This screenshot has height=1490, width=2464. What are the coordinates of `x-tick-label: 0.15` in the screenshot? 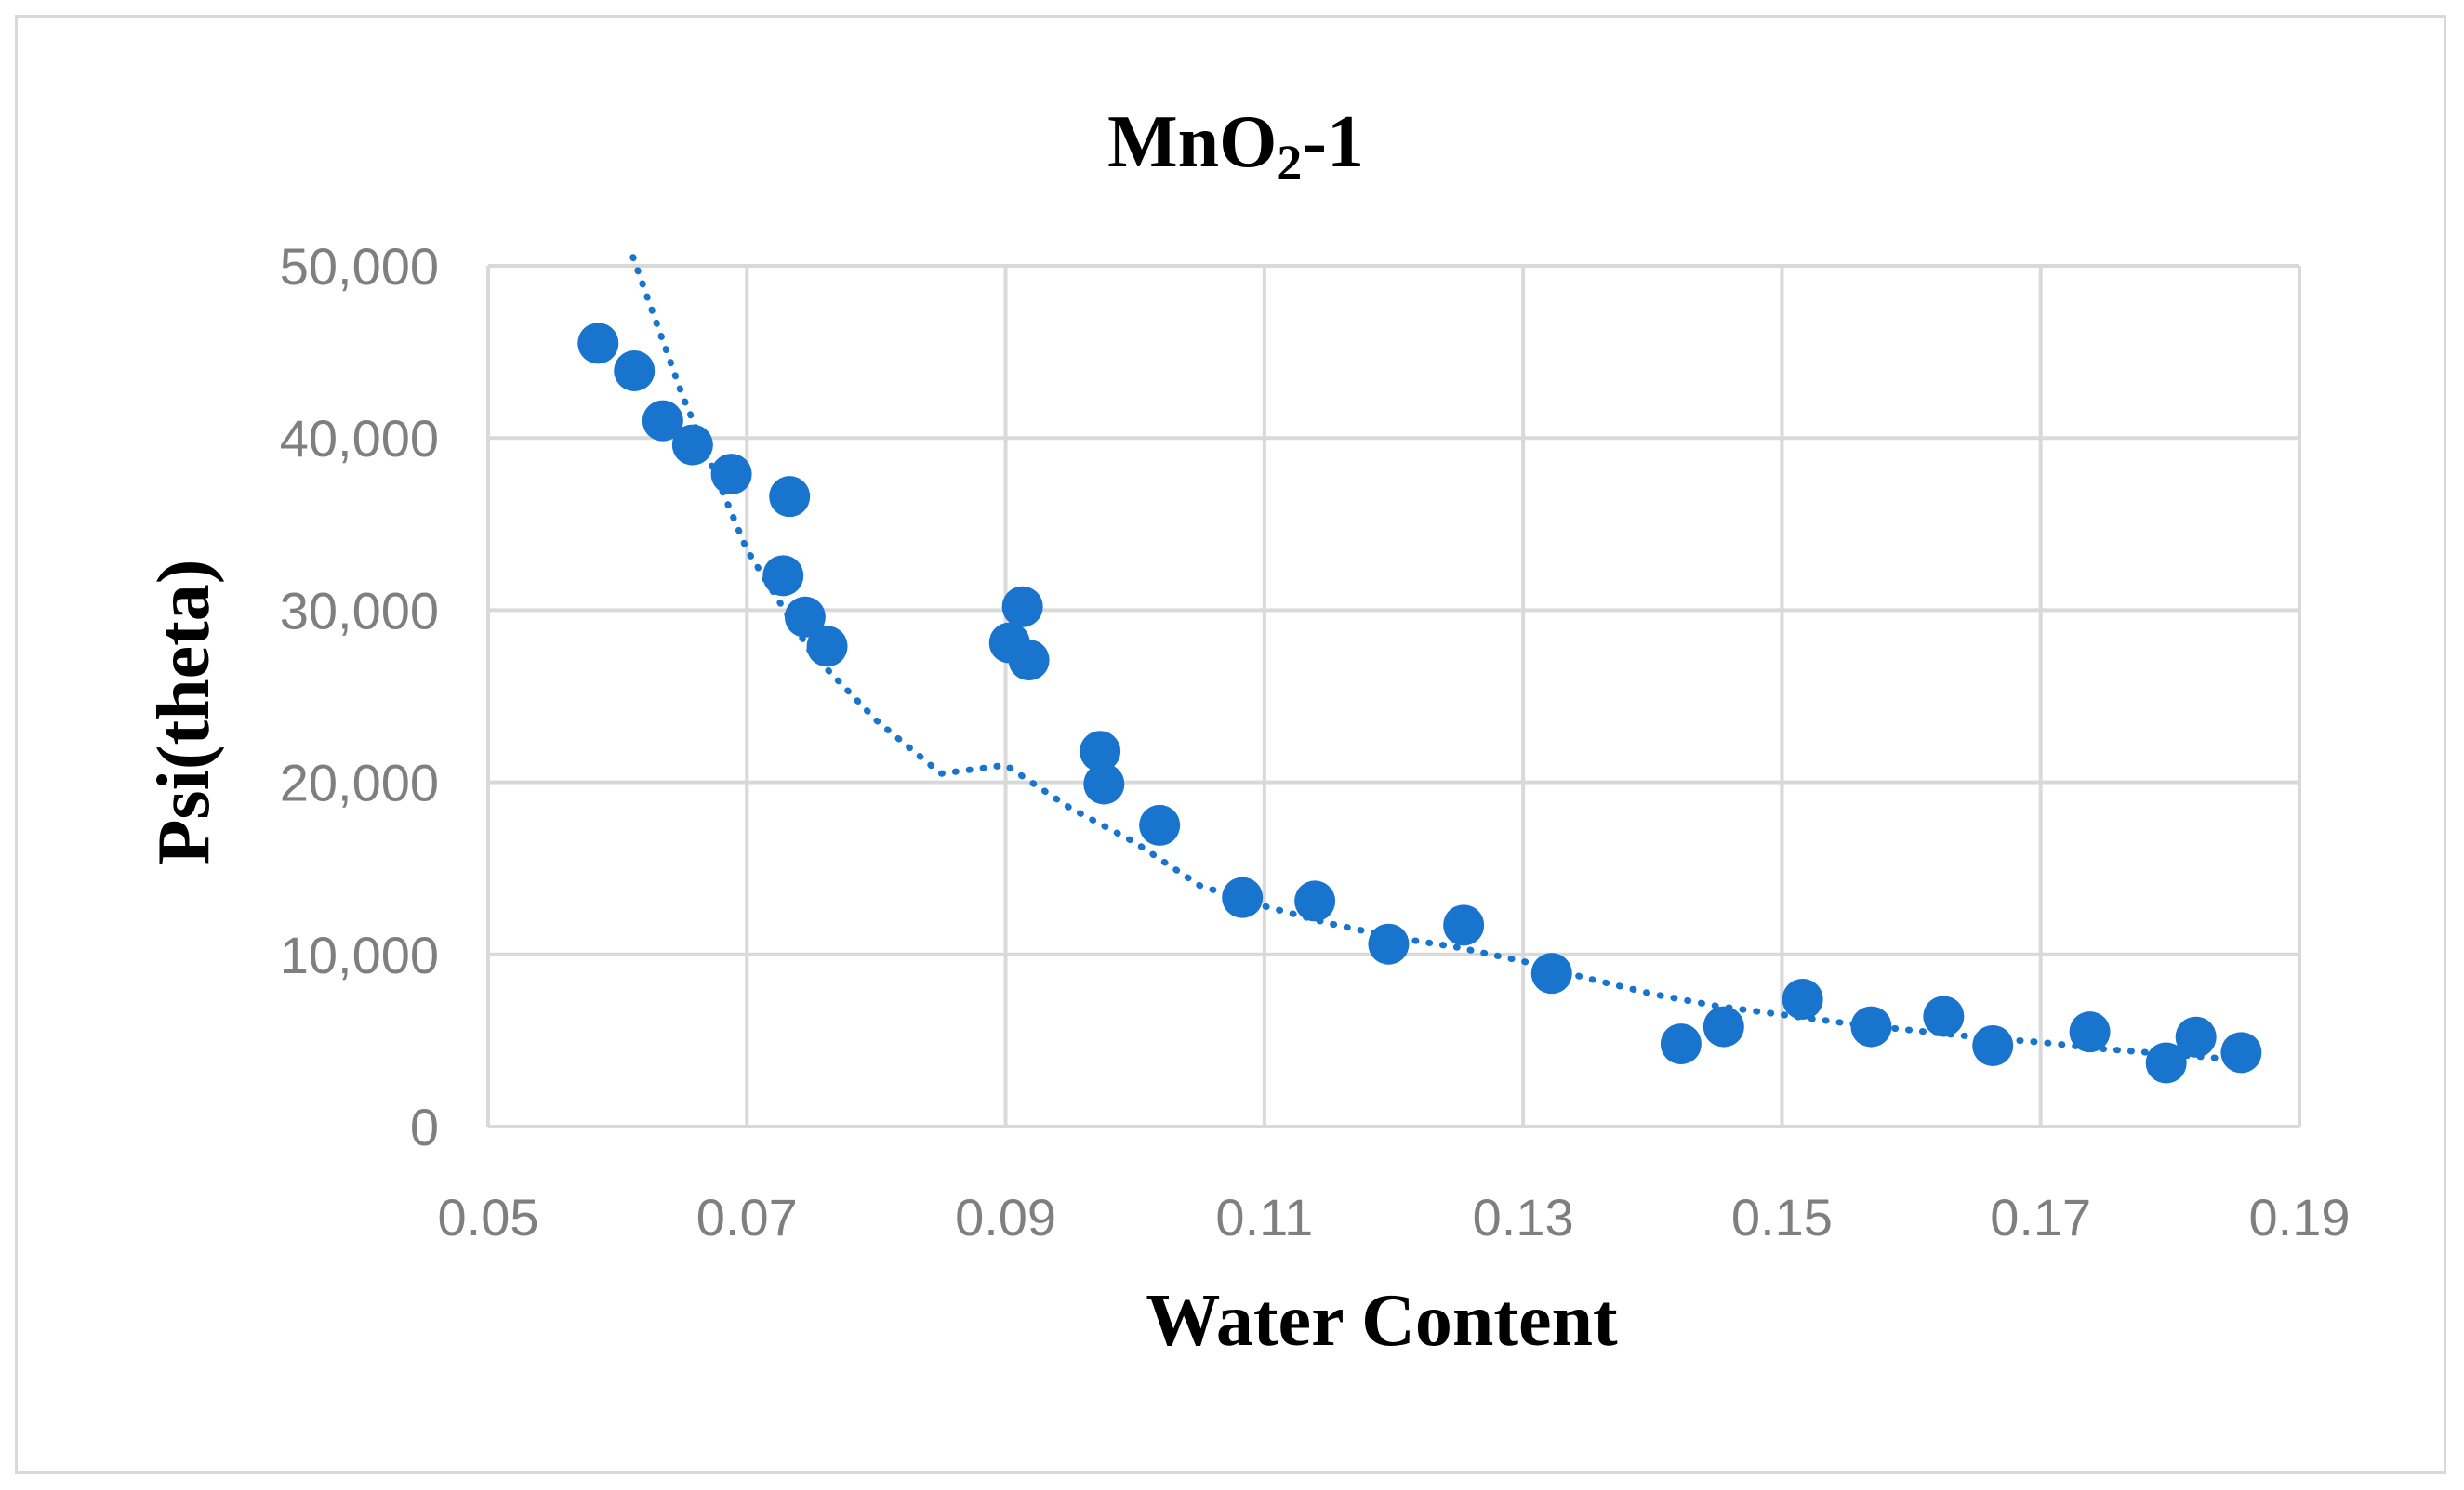 It's located at (1782, 1217).